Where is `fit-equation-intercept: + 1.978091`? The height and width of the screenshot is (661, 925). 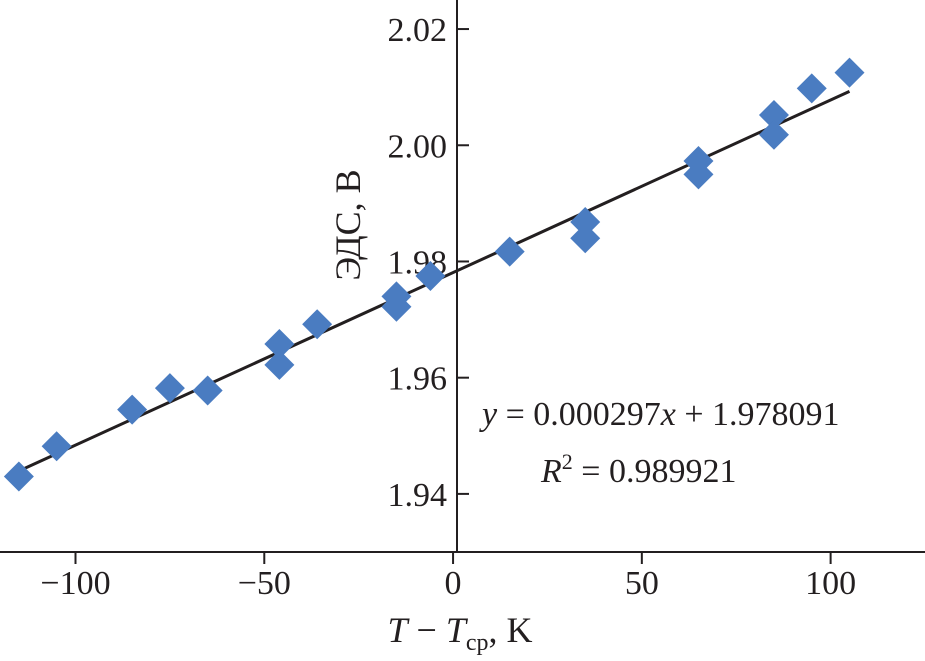 fit-equation-intercept: + 1.978091 is located at coordinates (758, 414).